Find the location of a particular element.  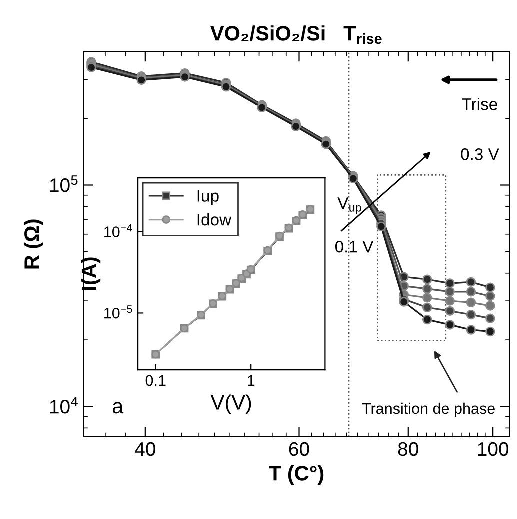

x-tick-label: 0.1 is located at coordinates (156, 380).